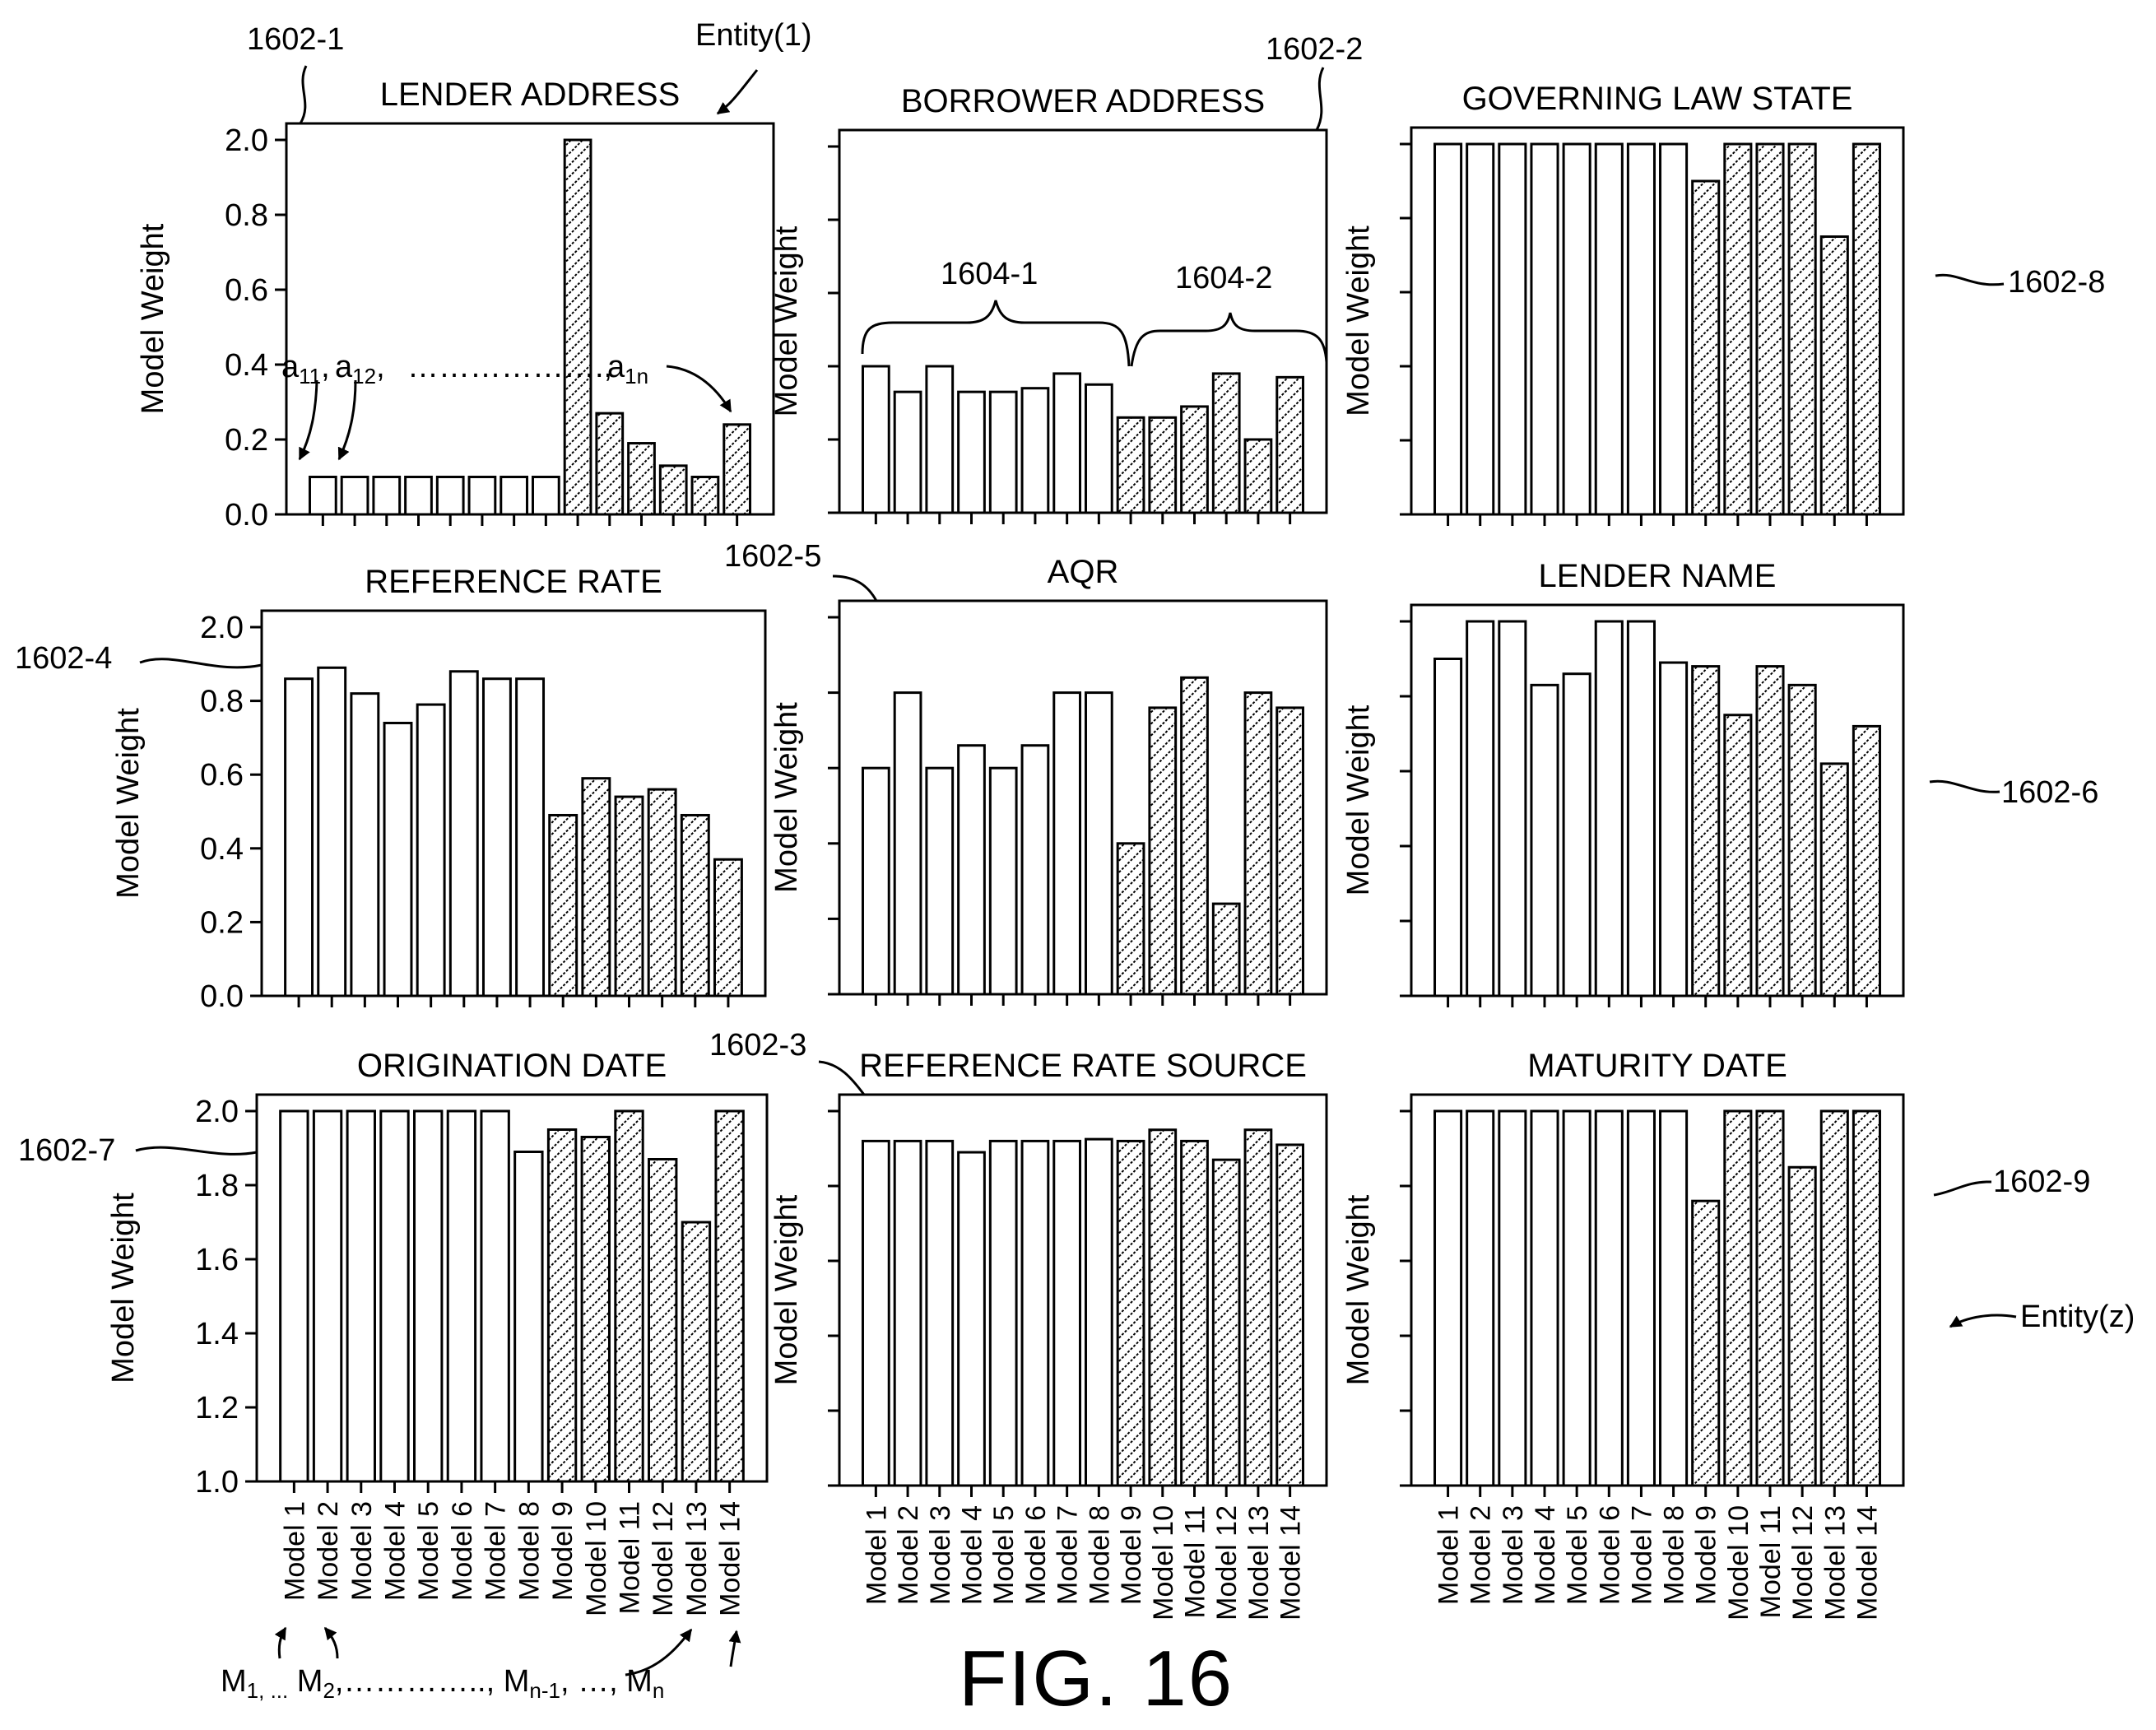 The height and width of the screenshot is (1730, 2156). I want to click on label-1602-3: 1602-3, so click(757, 1045).